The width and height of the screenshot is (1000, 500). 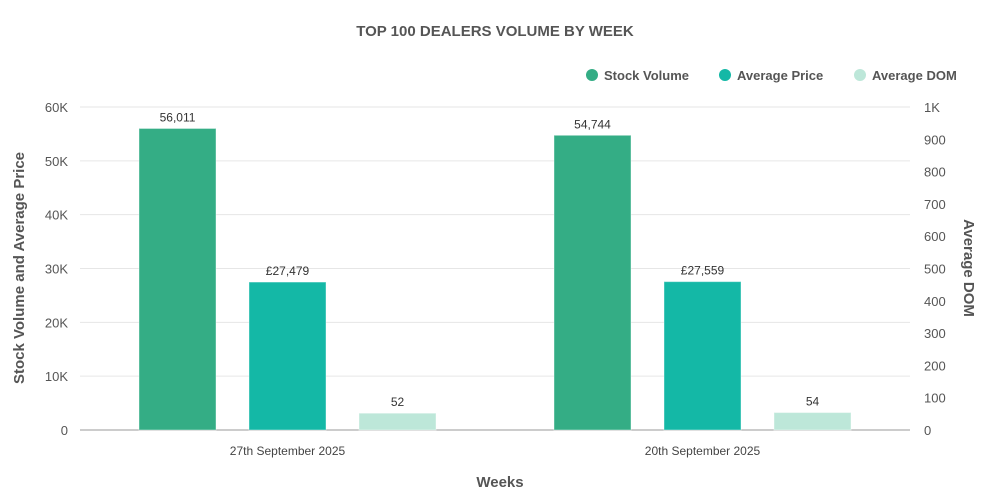 What do you see at coordinates (646, 75) in the screenshot?
I see `legend-item: Stock Volume` at bounding box center [646, 75].